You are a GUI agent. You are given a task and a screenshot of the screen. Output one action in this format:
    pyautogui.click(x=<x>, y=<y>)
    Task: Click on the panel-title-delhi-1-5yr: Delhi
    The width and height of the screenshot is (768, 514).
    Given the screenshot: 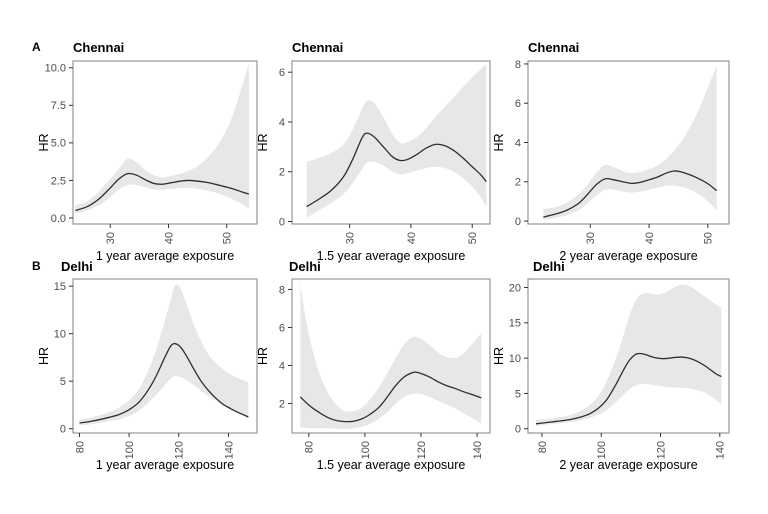 What is the action you would take?
    pyautogui.click(x=305, y=266)
    